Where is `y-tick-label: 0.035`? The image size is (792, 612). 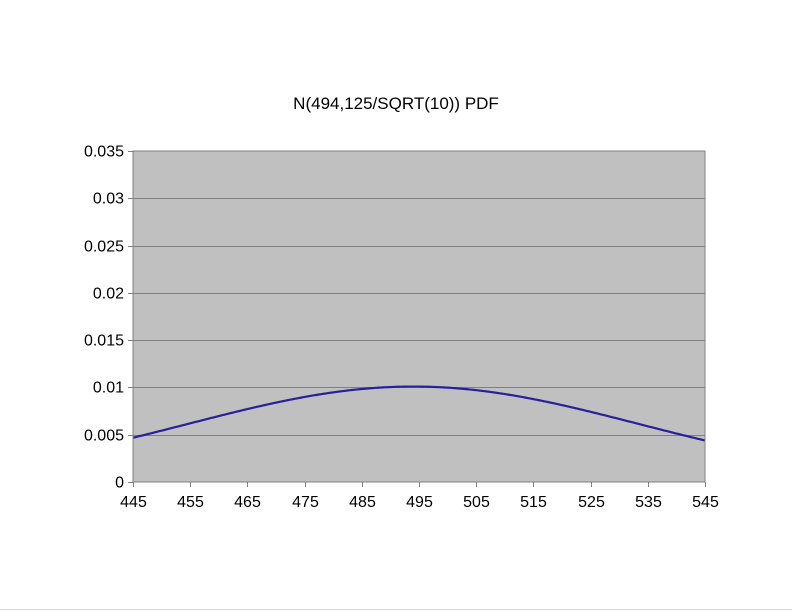
y-tick-label: 0.035 is located at coordinates (104, 152).